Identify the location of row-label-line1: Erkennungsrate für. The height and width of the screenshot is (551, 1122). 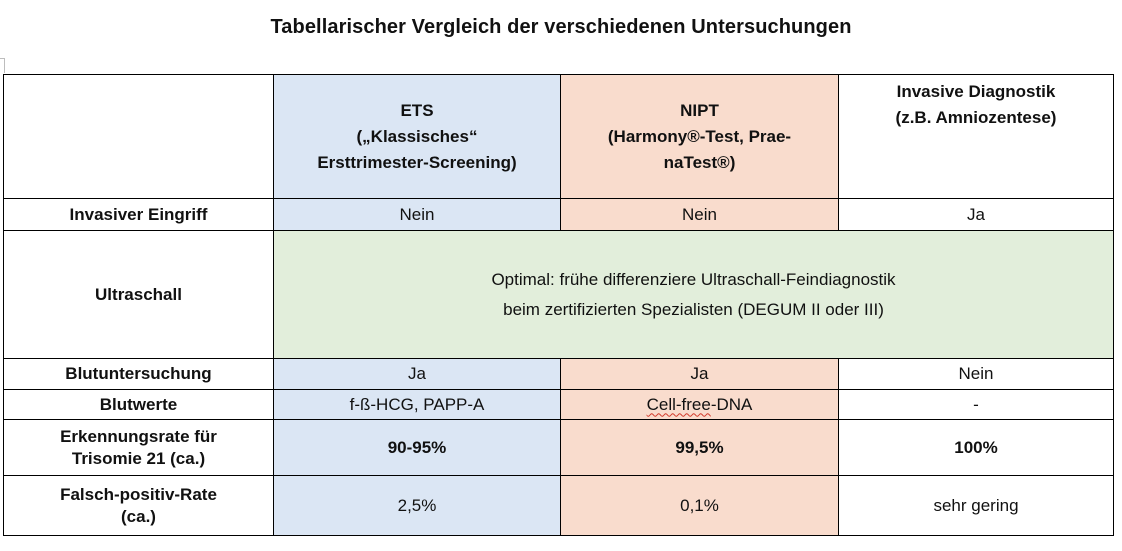
(138, 436).